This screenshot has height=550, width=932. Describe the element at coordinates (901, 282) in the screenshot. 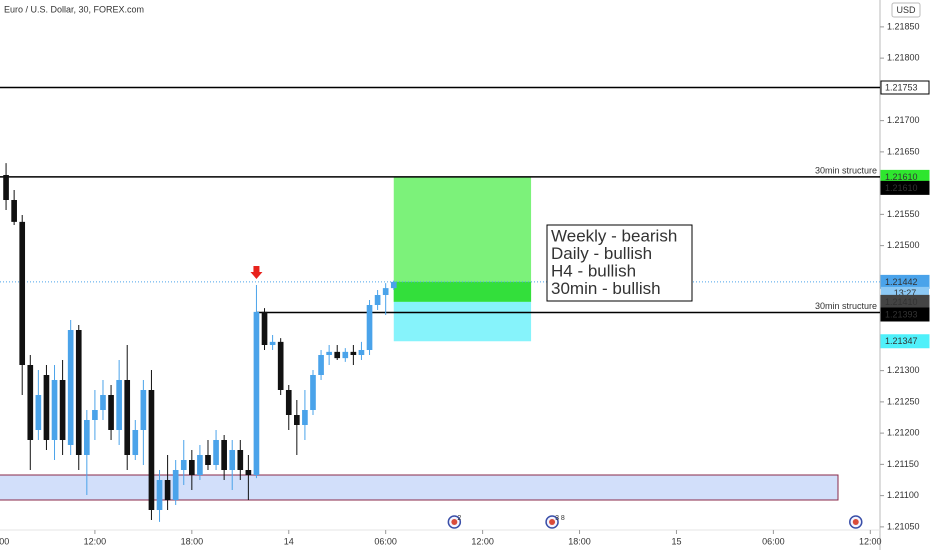

I see `last-price-label: 1.21442` at that location.